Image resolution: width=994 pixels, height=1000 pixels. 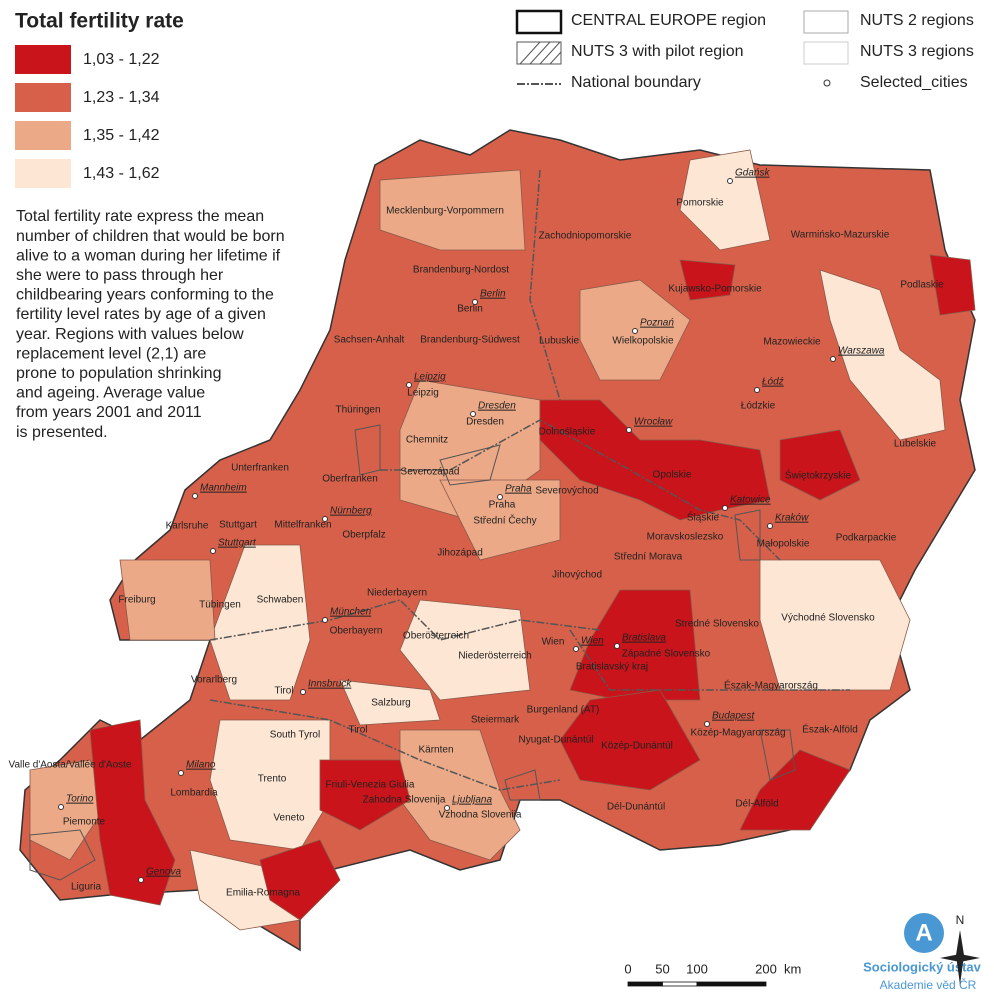 What do you see at coordinates (715, 289) in the screenshot?
I see `region-label: Kujawsko-Pomorskie` at bounding box center [715, 289].